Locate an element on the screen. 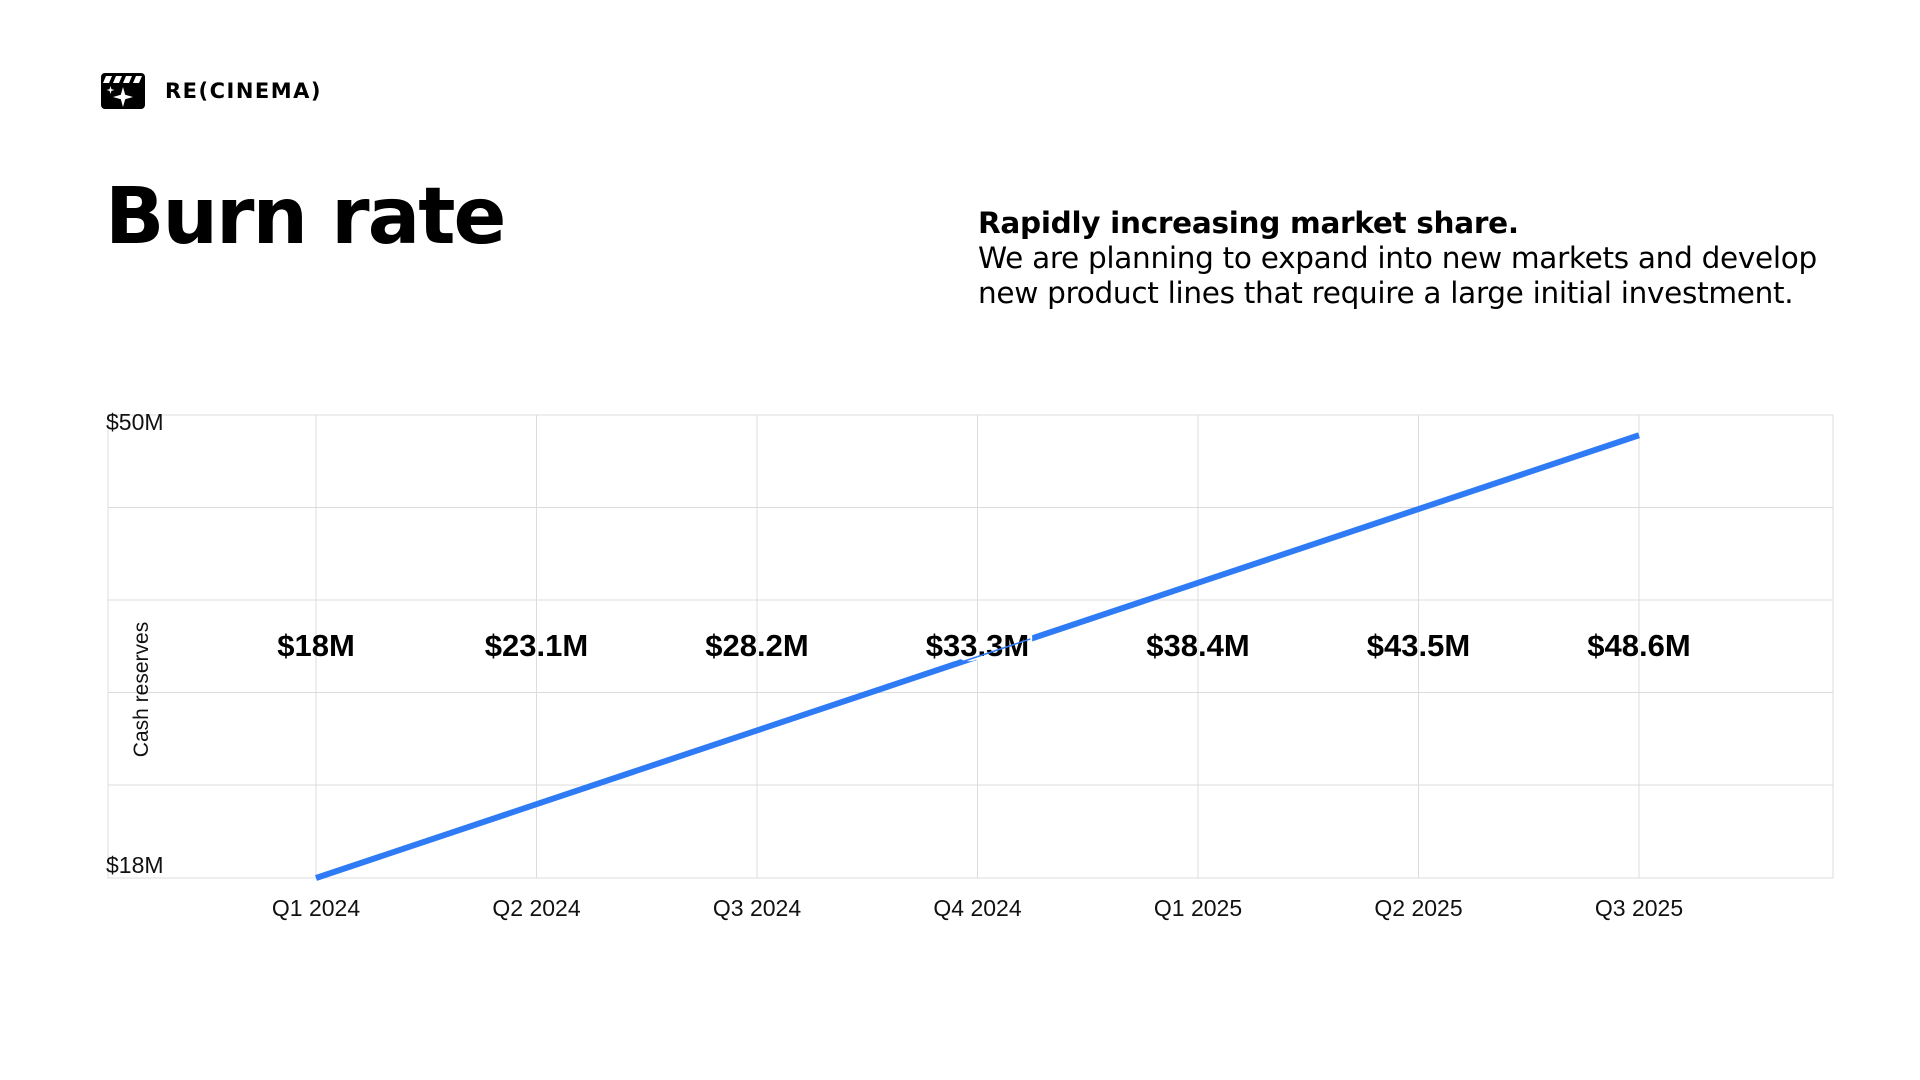 This screenshot has height=1080, width=1920. data-label: $43.5M is located at coordinates (1418, 645).